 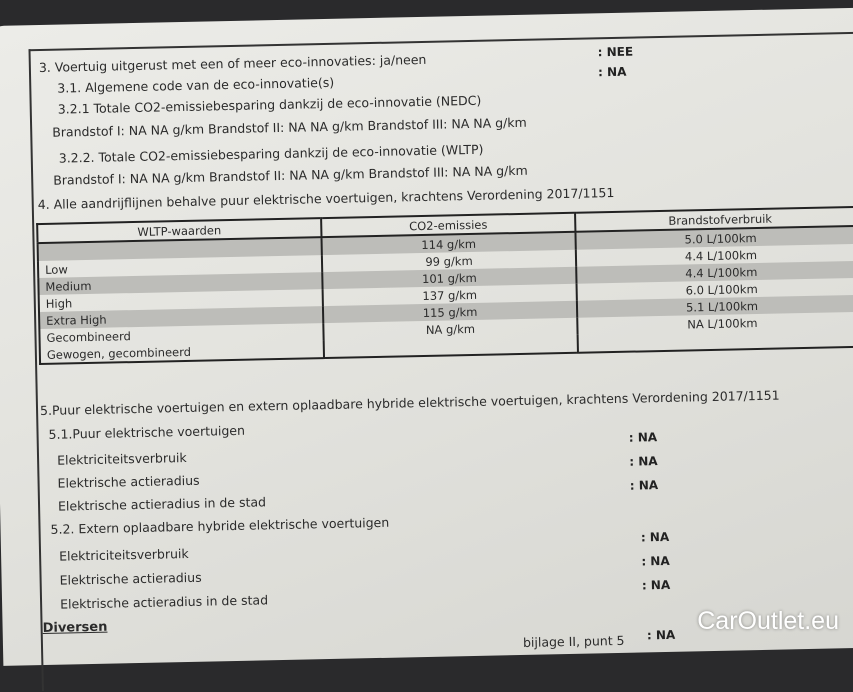 I want to click on s51-item: Elektrische actieradius, so click(x=128, y=481).